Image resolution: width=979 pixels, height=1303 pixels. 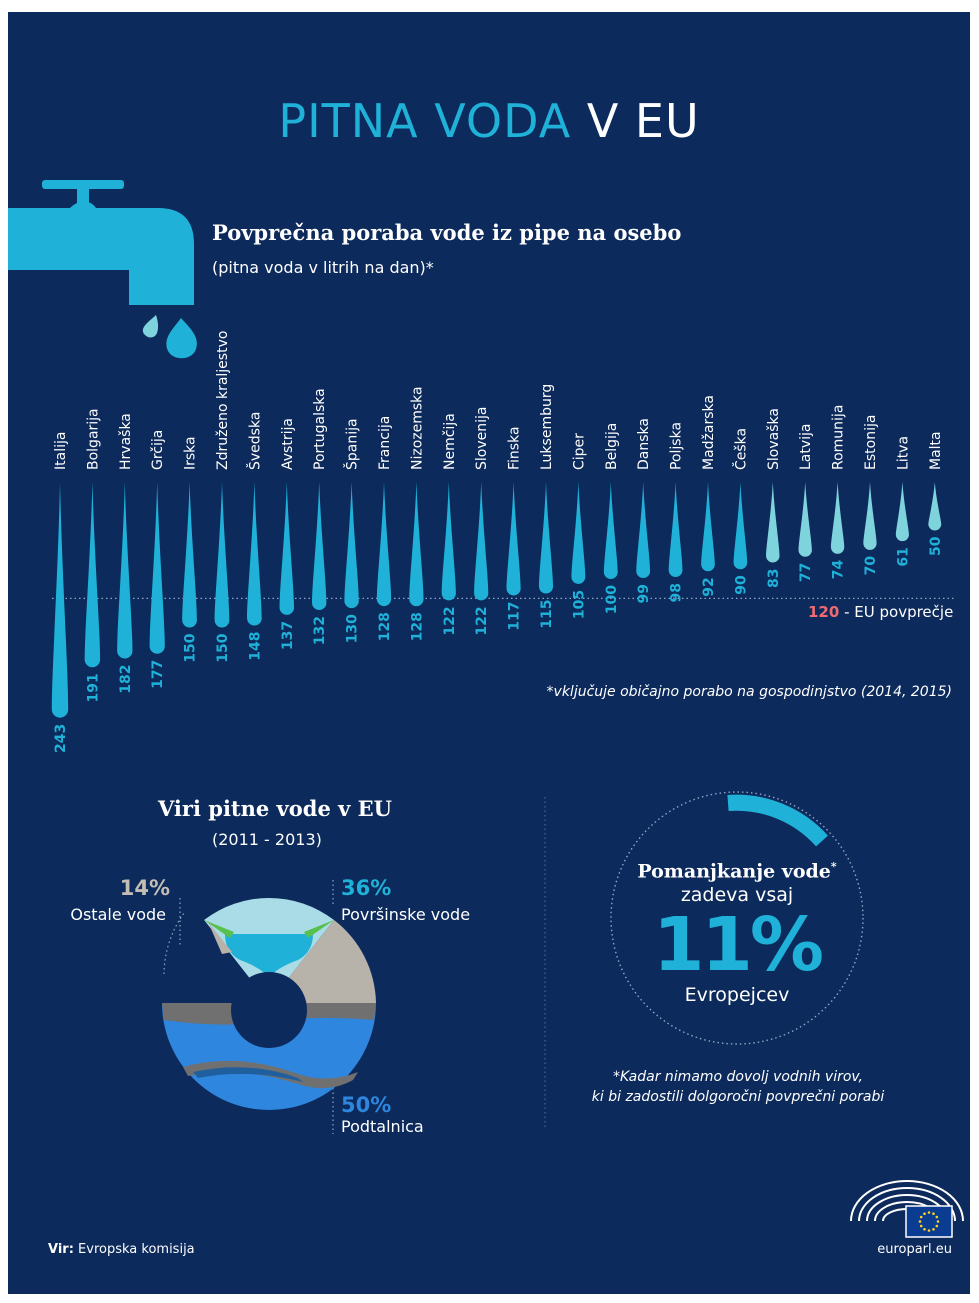 What do you see at coordinates (93, 687) in the screenshot?
I see `bar-value-2: 191` at bounding box center [93, 687].